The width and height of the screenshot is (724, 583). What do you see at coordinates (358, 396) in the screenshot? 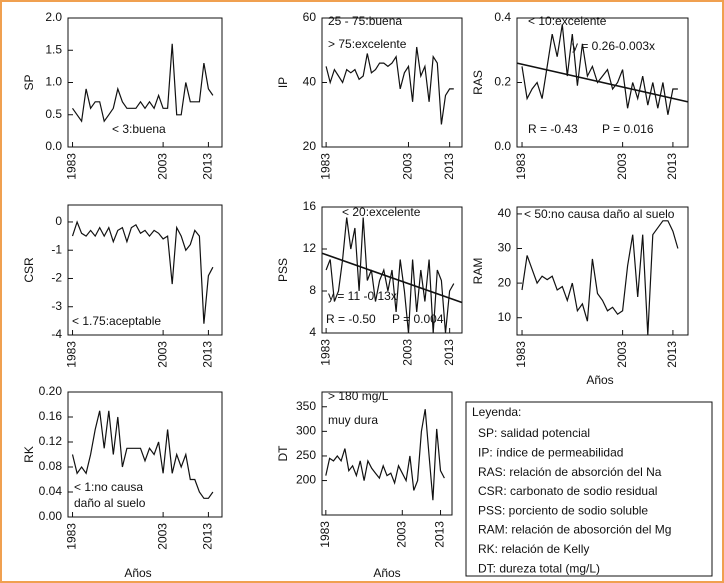
I see `annotation: > 180 mg/L` at bounding box center [358, 396].